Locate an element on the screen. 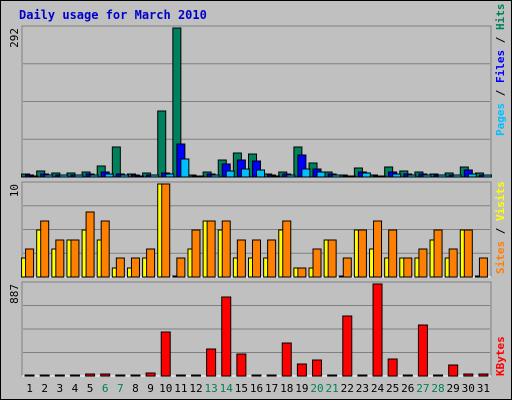 This screenshot has width=512, height=400. day-label-13: 13 is located at coordinates (210, 388).